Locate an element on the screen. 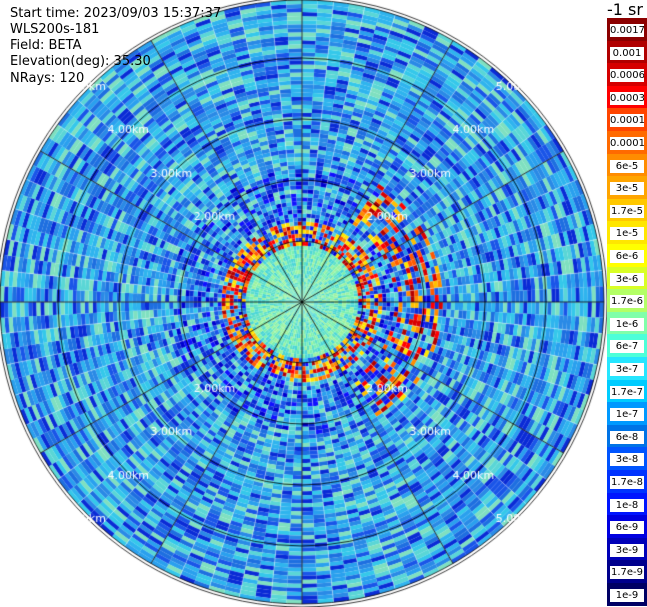  colorbar-tick-label: 1.7e-7 is located at coordinates (627, 392).